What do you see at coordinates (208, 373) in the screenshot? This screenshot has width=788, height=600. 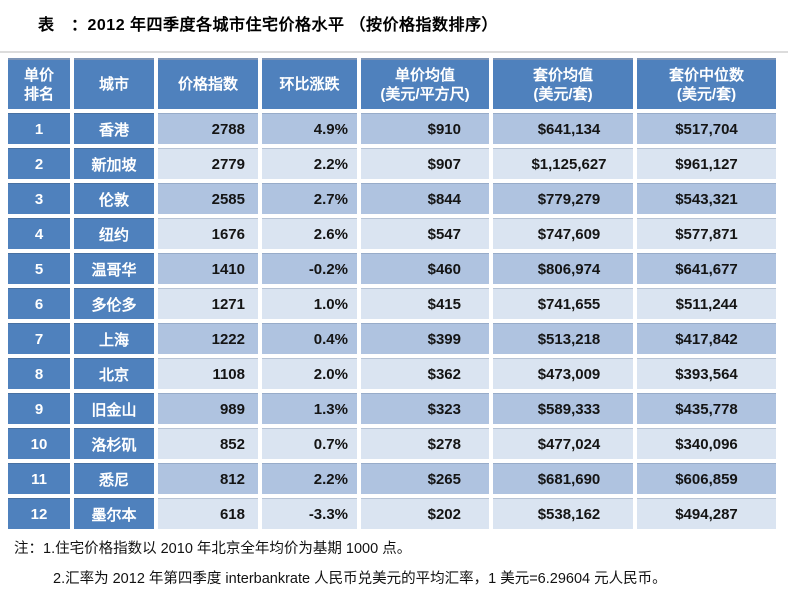 I see `price-index-cell: 1108` at bounding box center [208, 373].